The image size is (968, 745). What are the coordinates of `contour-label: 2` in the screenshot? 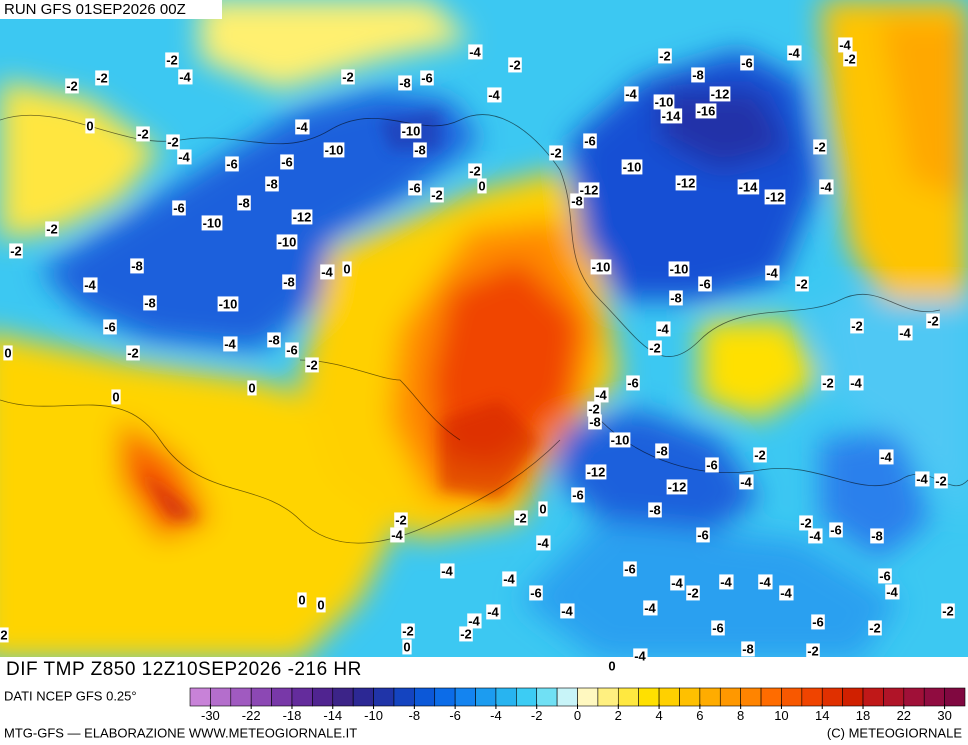 It's located at (3, 634).